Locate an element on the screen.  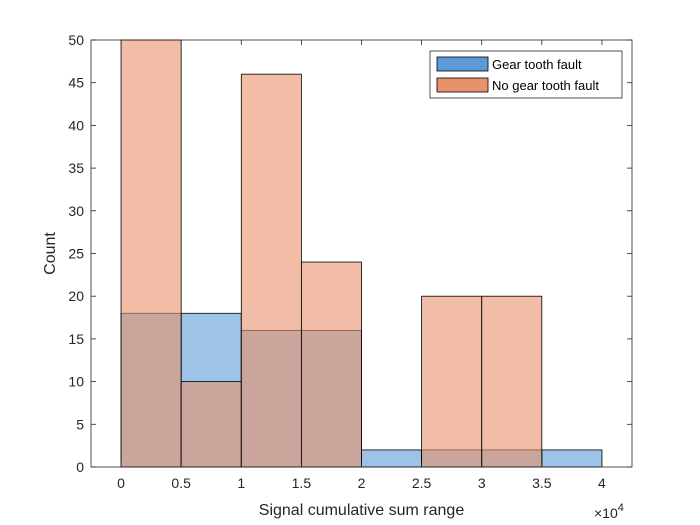
y-tick-label: 10 is located at coordinates (76, 382).